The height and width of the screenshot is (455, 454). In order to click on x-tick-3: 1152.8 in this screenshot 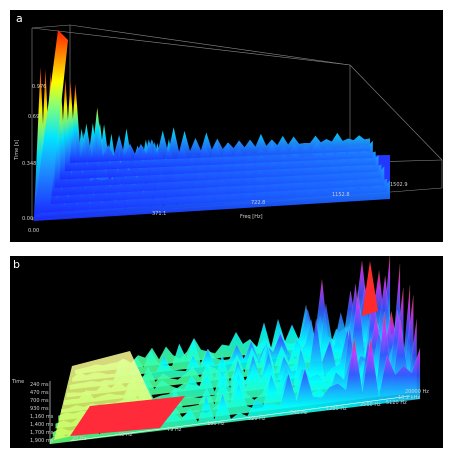, I will do `click(341, 195)`.